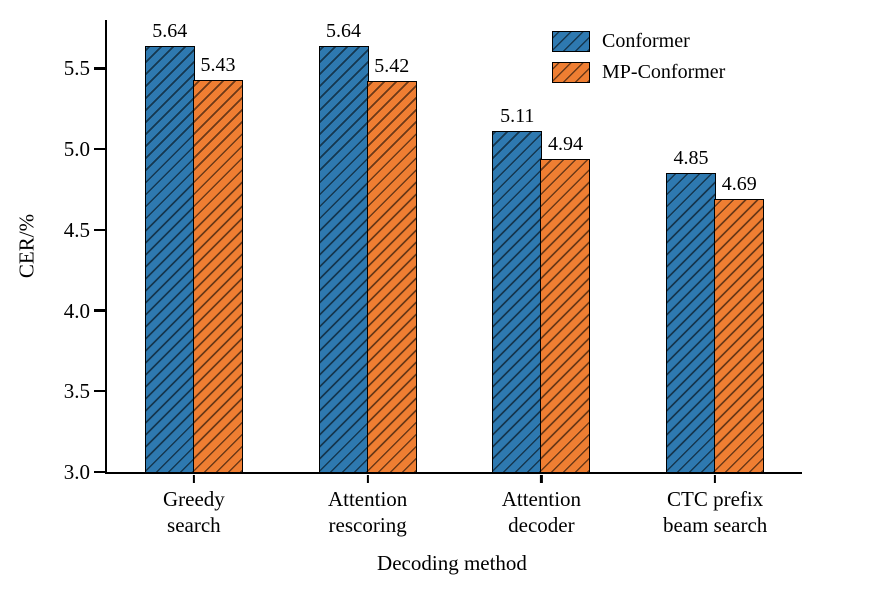  What do you see at coordinates (26, 246) in the screenshot?
I see `y-axis-title: CER/%` at bounding box center [26, 246].